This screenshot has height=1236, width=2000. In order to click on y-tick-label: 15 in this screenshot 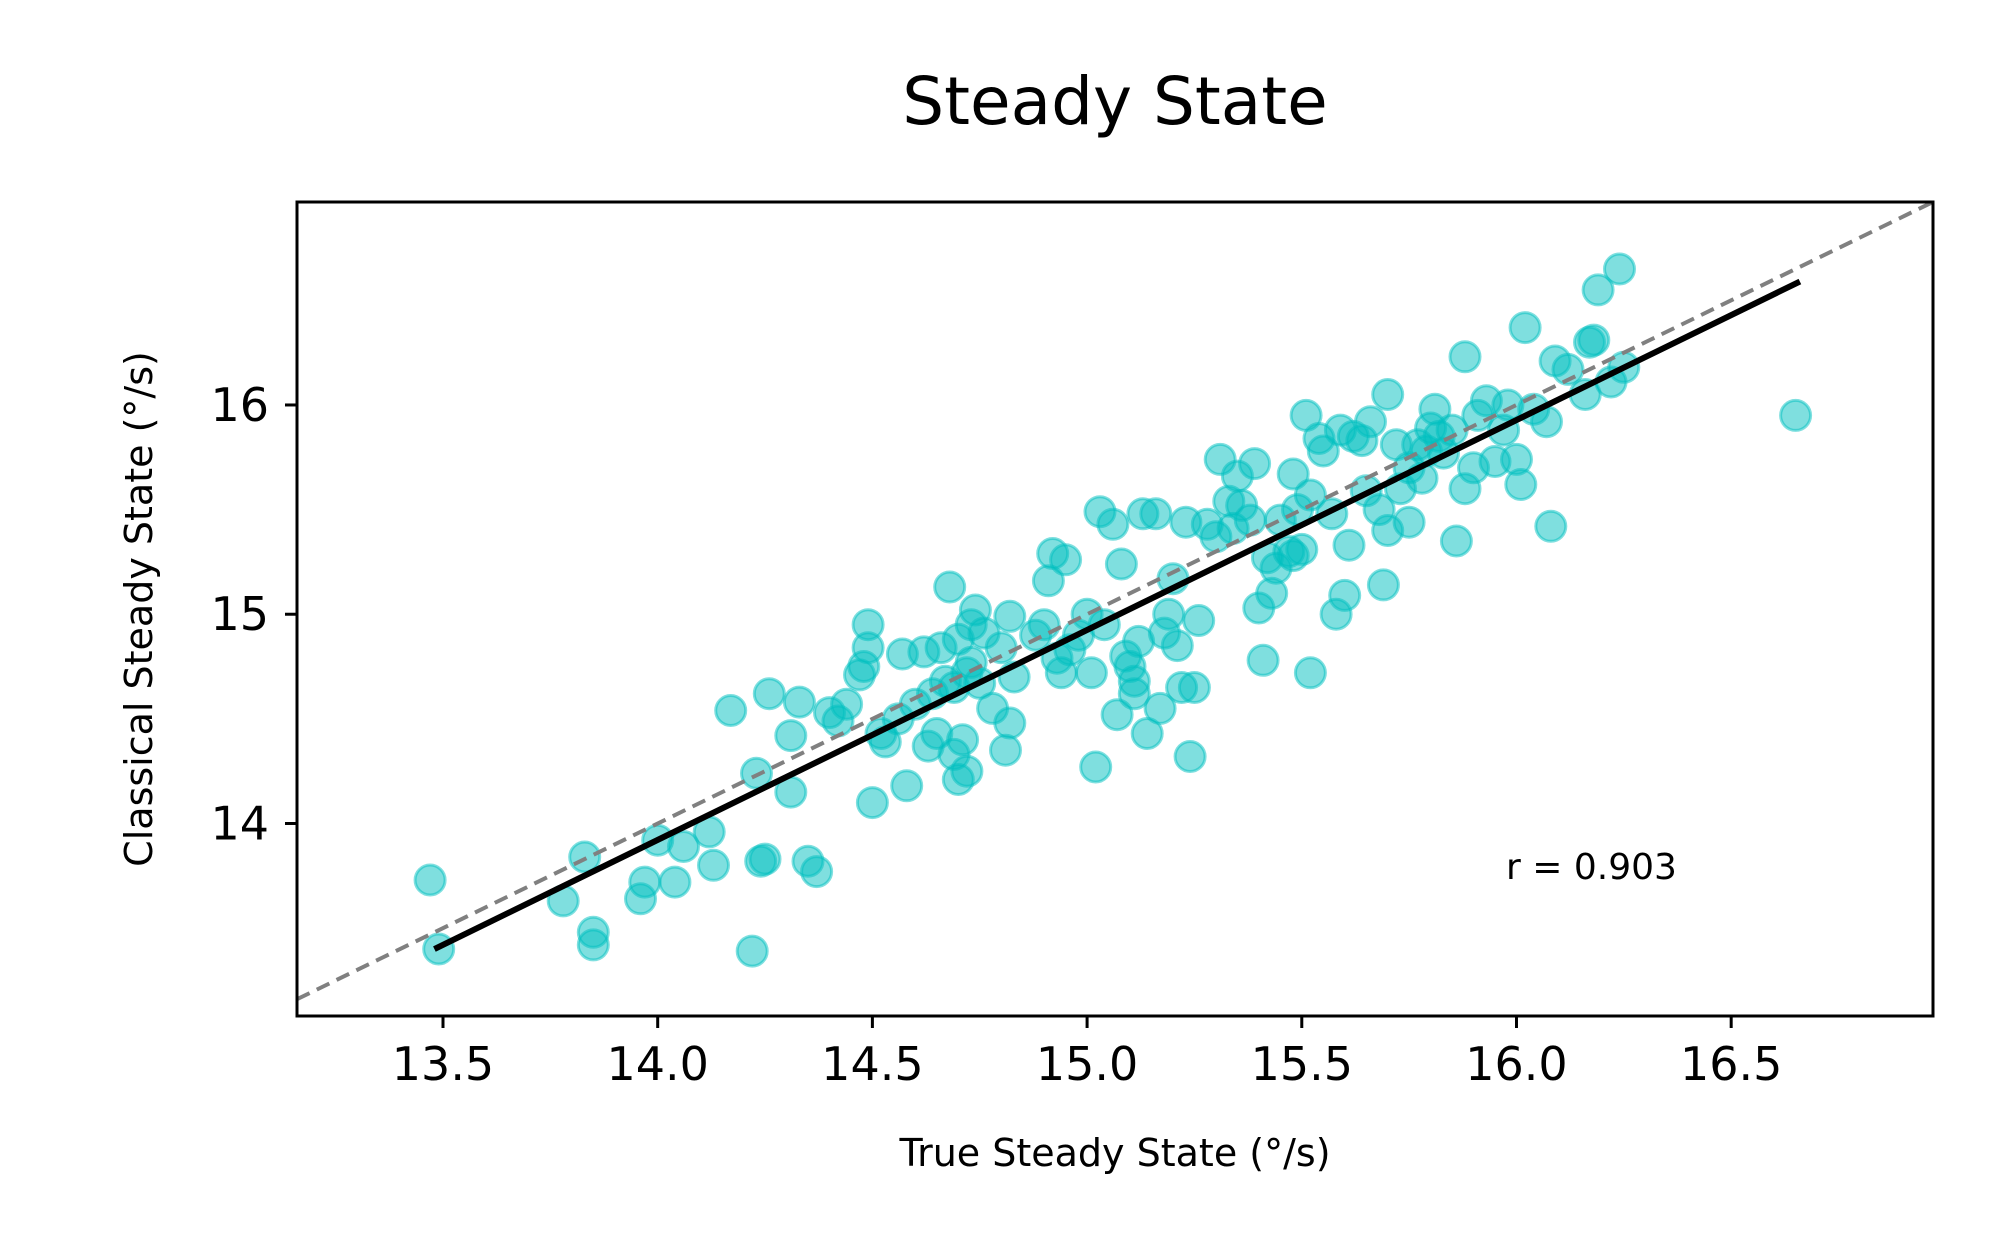, I will do `click(239, 614)`.